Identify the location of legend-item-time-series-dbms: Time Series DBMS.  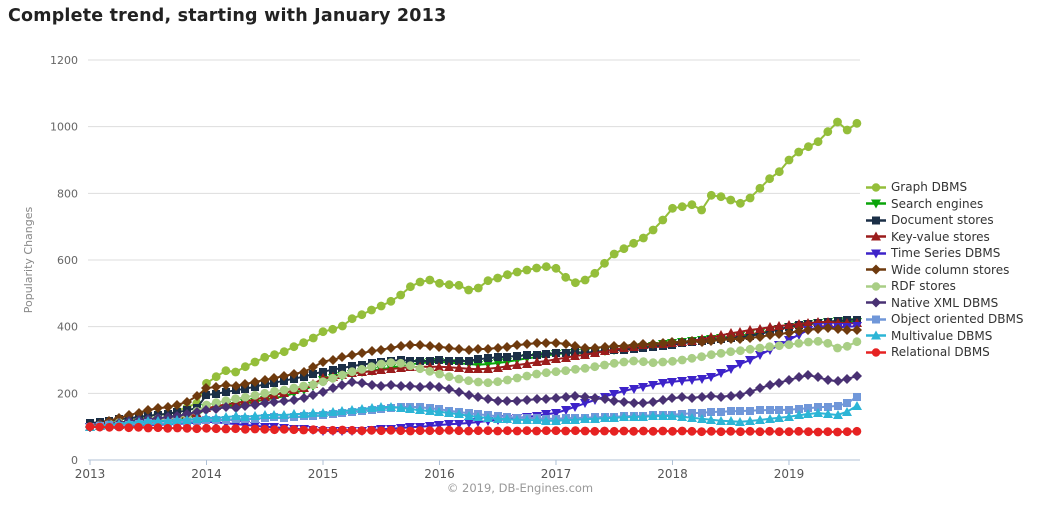
(944, 253).